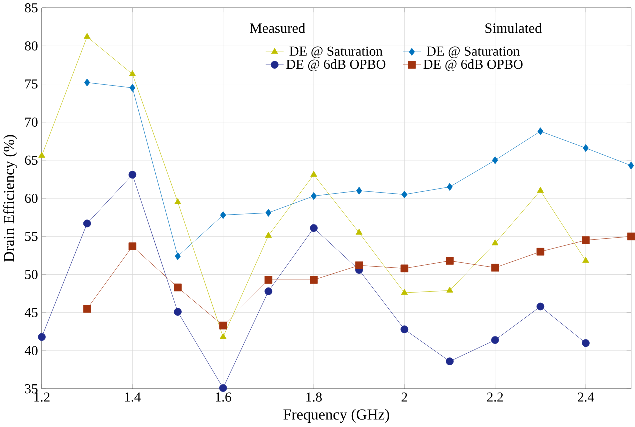 The width and height of the screenshot is (635, 427). Describe the element at coordinates (32, 123) in the screenshot. I see `y-tick-label: 70` at that location.